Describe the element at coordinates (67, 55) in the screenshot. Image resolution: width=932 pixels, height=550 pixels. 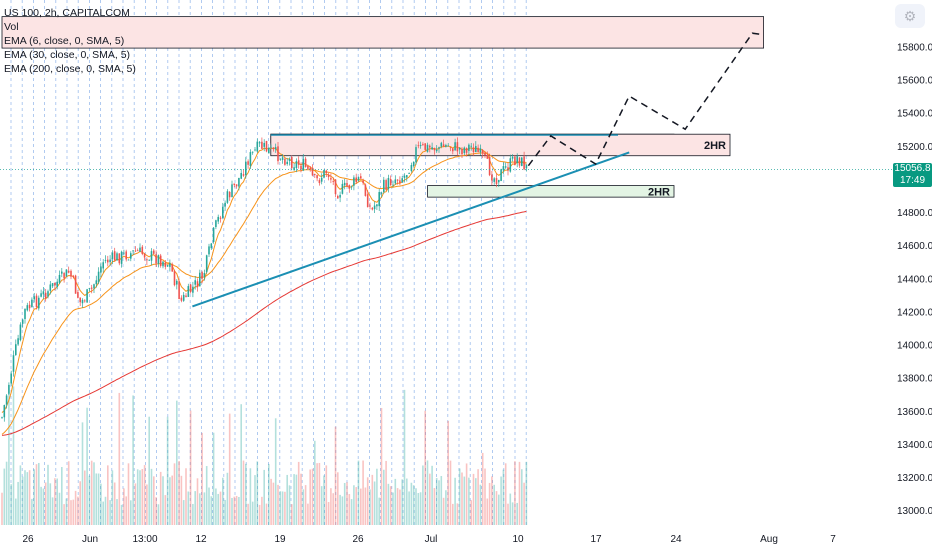
I see `legend-ema-30: EMA (30, close, 0, SMA, 5)` at that location.